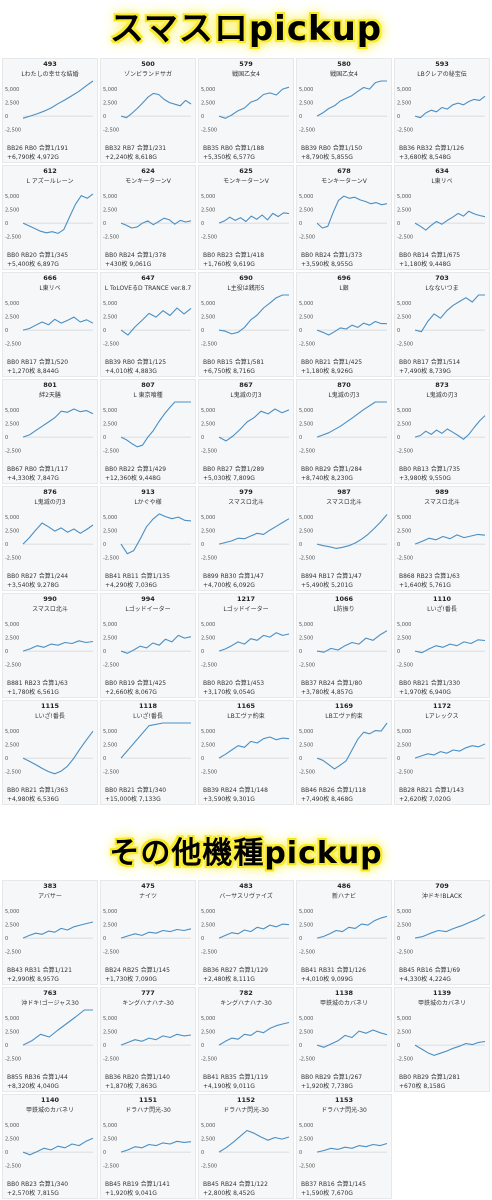  What do you see at coordinates (50, 599) in the screenshot?
I see `machine-number: 990` at bounding box center [50, 599].